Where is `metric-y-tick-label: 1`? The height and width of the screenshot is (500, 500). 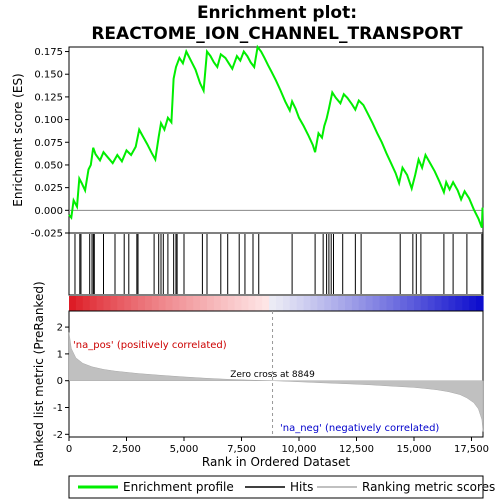
metric-y-tick-label: 1 is located at coordinates (60, 354).